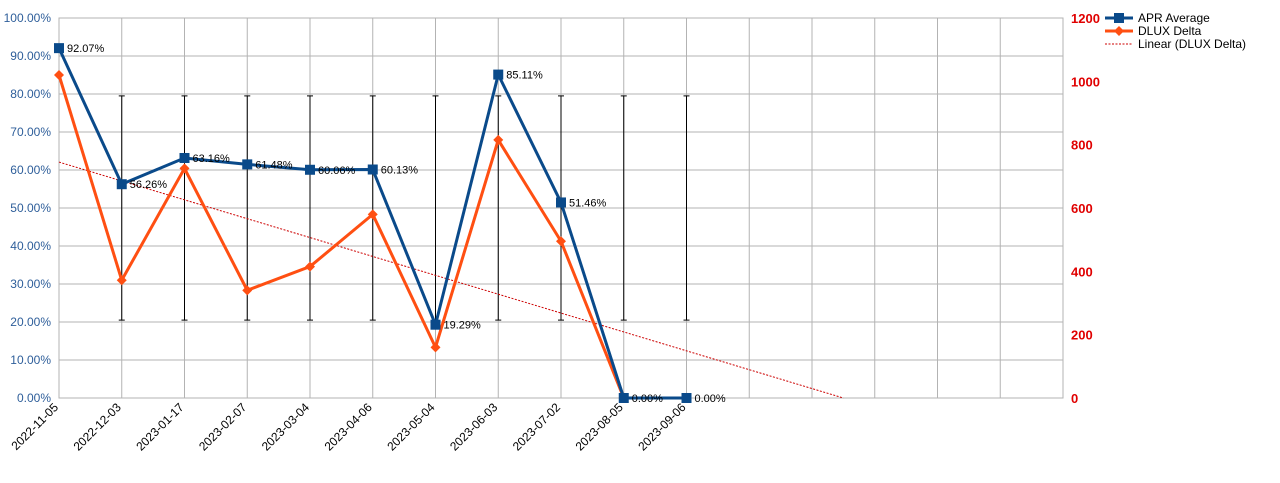 Image resolution: width=1280 pixels, height=483 pixels. Describe the element at coordinates (274, 165) in the screenshot. I see `apr-average-data-label: 61.48%` at that location.